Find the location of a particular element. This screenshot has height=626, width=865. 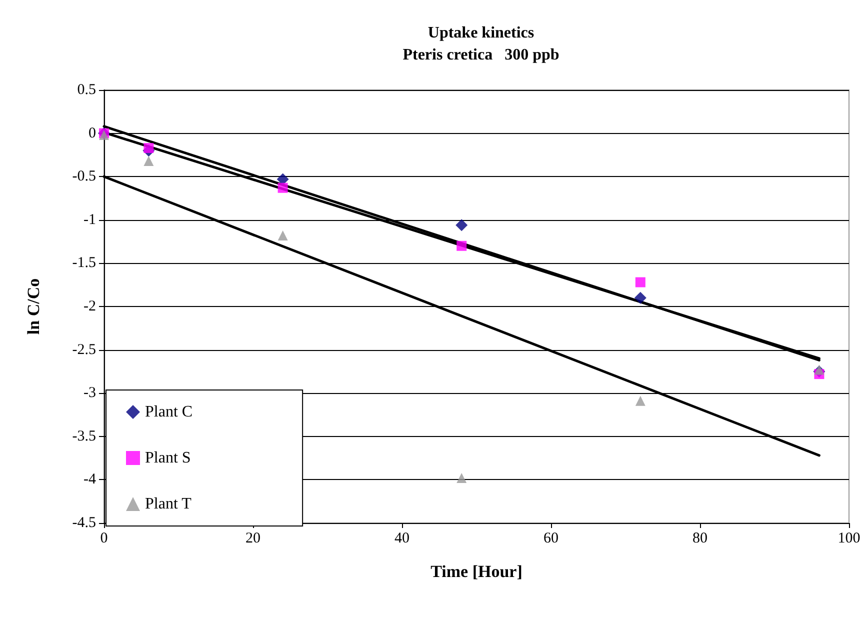

y-tick-label: 0.5 is located at coordinates (86, 90).